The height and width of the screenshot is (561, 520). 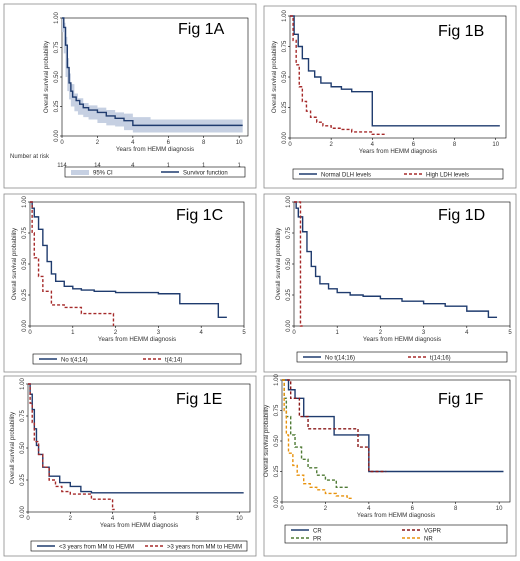 I want to click on legend-label: t(14;16), so click(x=440, y=359).